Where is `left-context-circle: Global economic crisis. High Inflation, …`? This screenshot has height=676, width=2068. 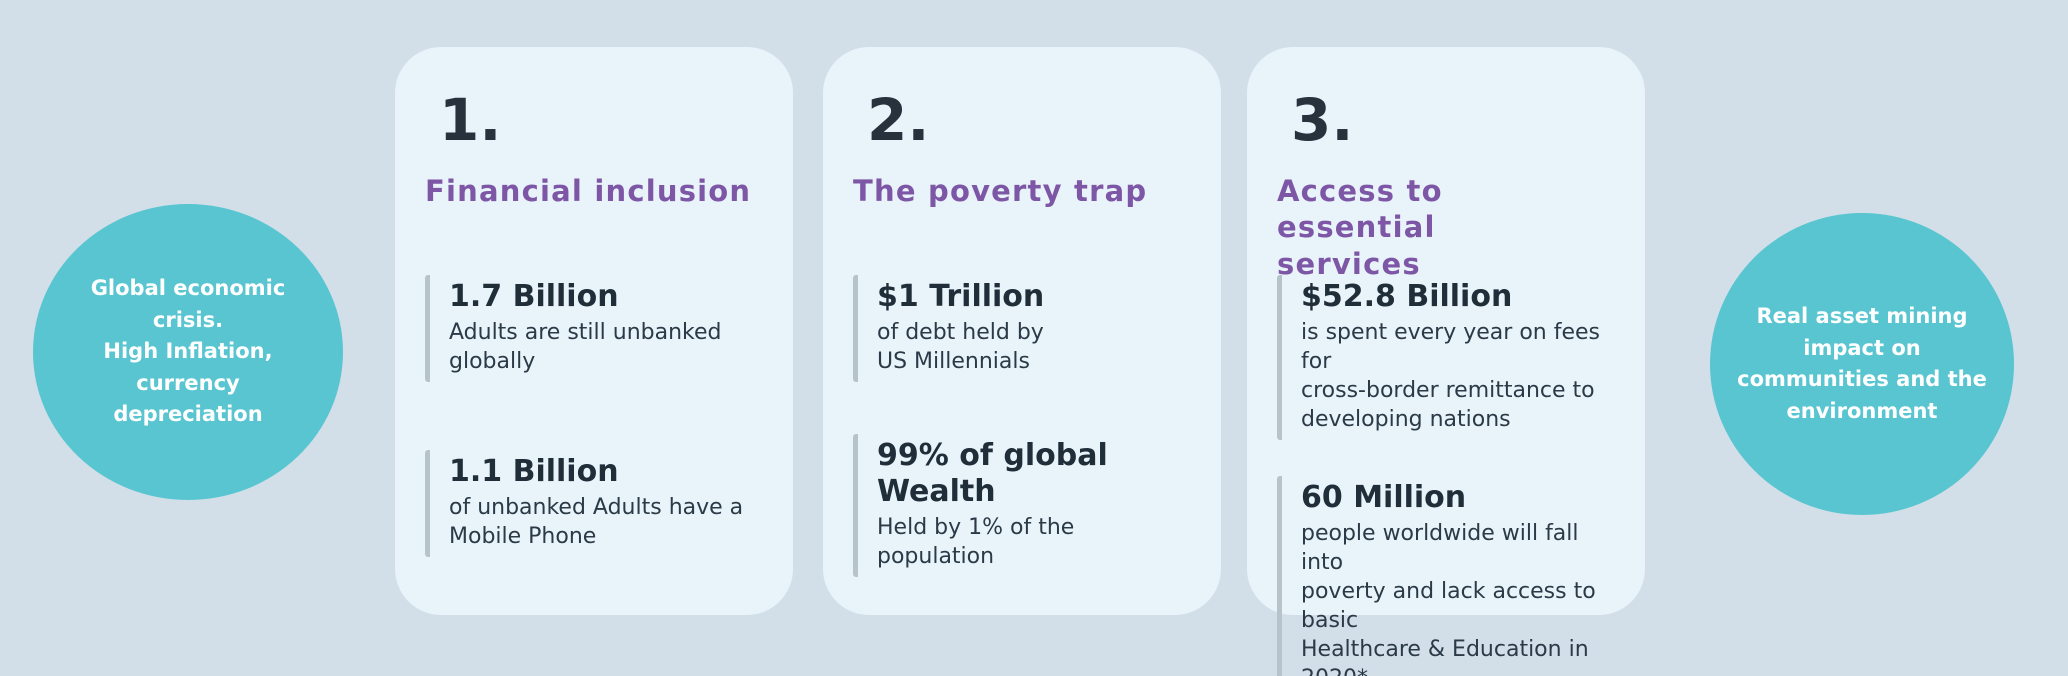 left-context-circle: Global economic crisis. High Inflation, … is located at coordinates (188, 352).